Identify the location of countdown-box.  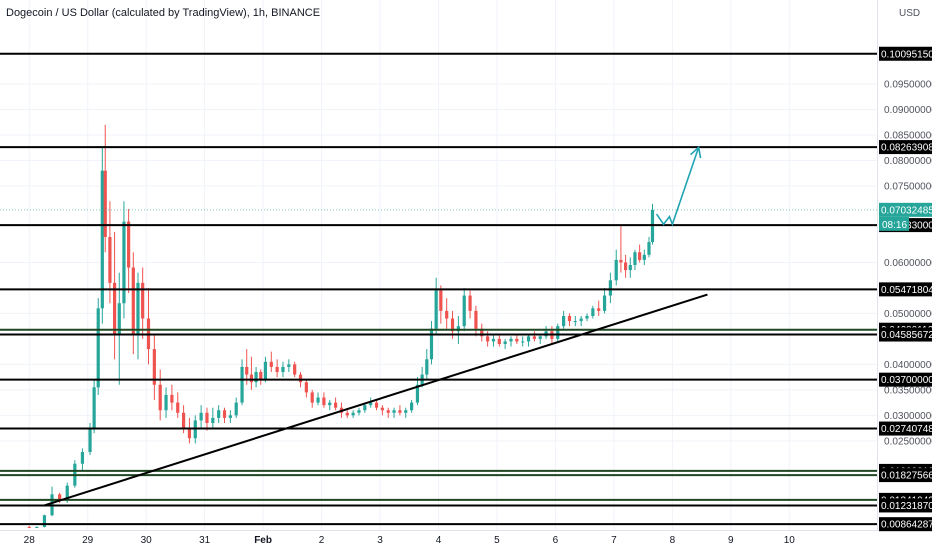
(894, 223).